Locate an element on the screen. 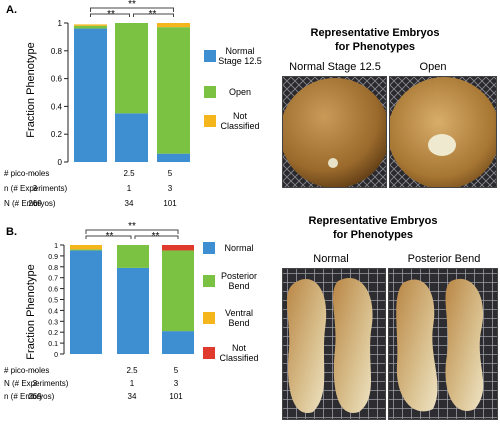 The height and width of the screenshot is (437, 500). sig-bracket-left is located at coordinates (110, 15).